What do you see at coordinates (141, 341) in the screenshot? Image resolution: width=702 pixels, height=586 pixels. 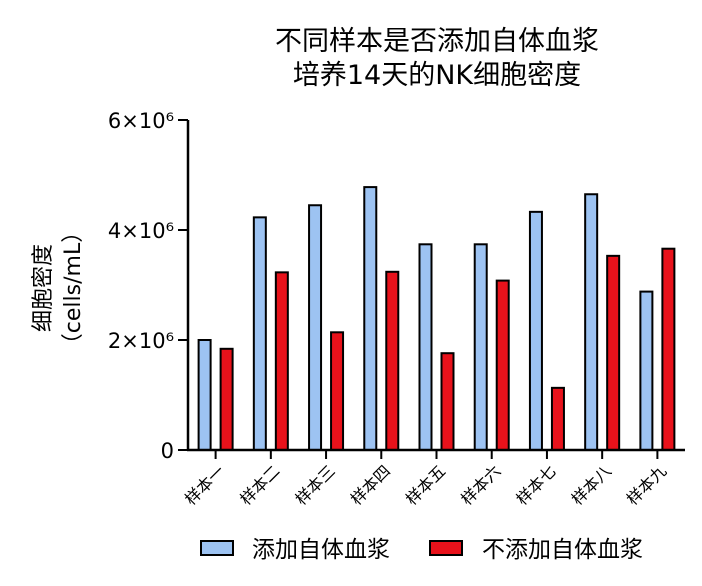 I see `y-tick-label: 2×10⁶` at bounding box center [141, 341].